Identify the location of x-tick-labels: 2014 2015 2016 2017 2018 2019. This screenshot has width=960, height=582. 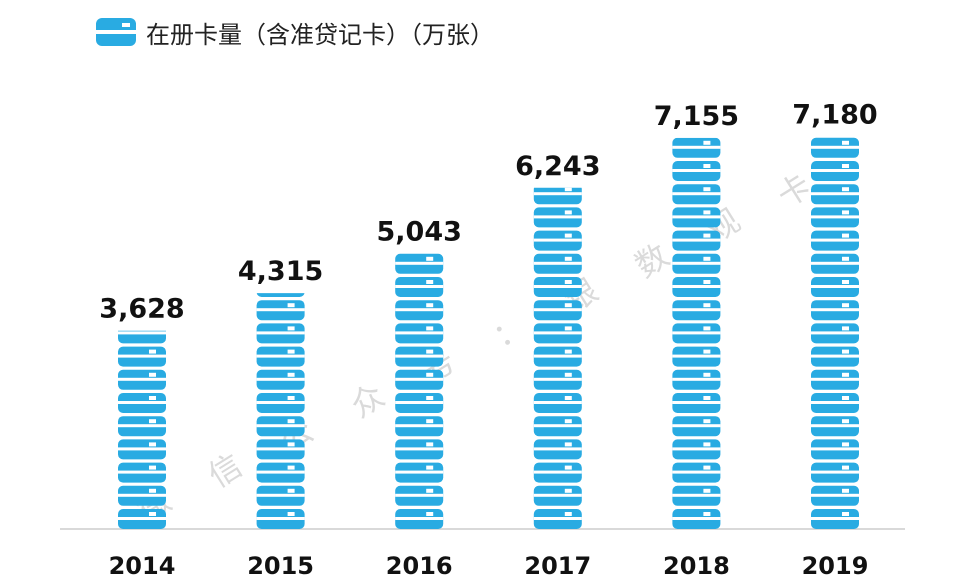
(489, 566).